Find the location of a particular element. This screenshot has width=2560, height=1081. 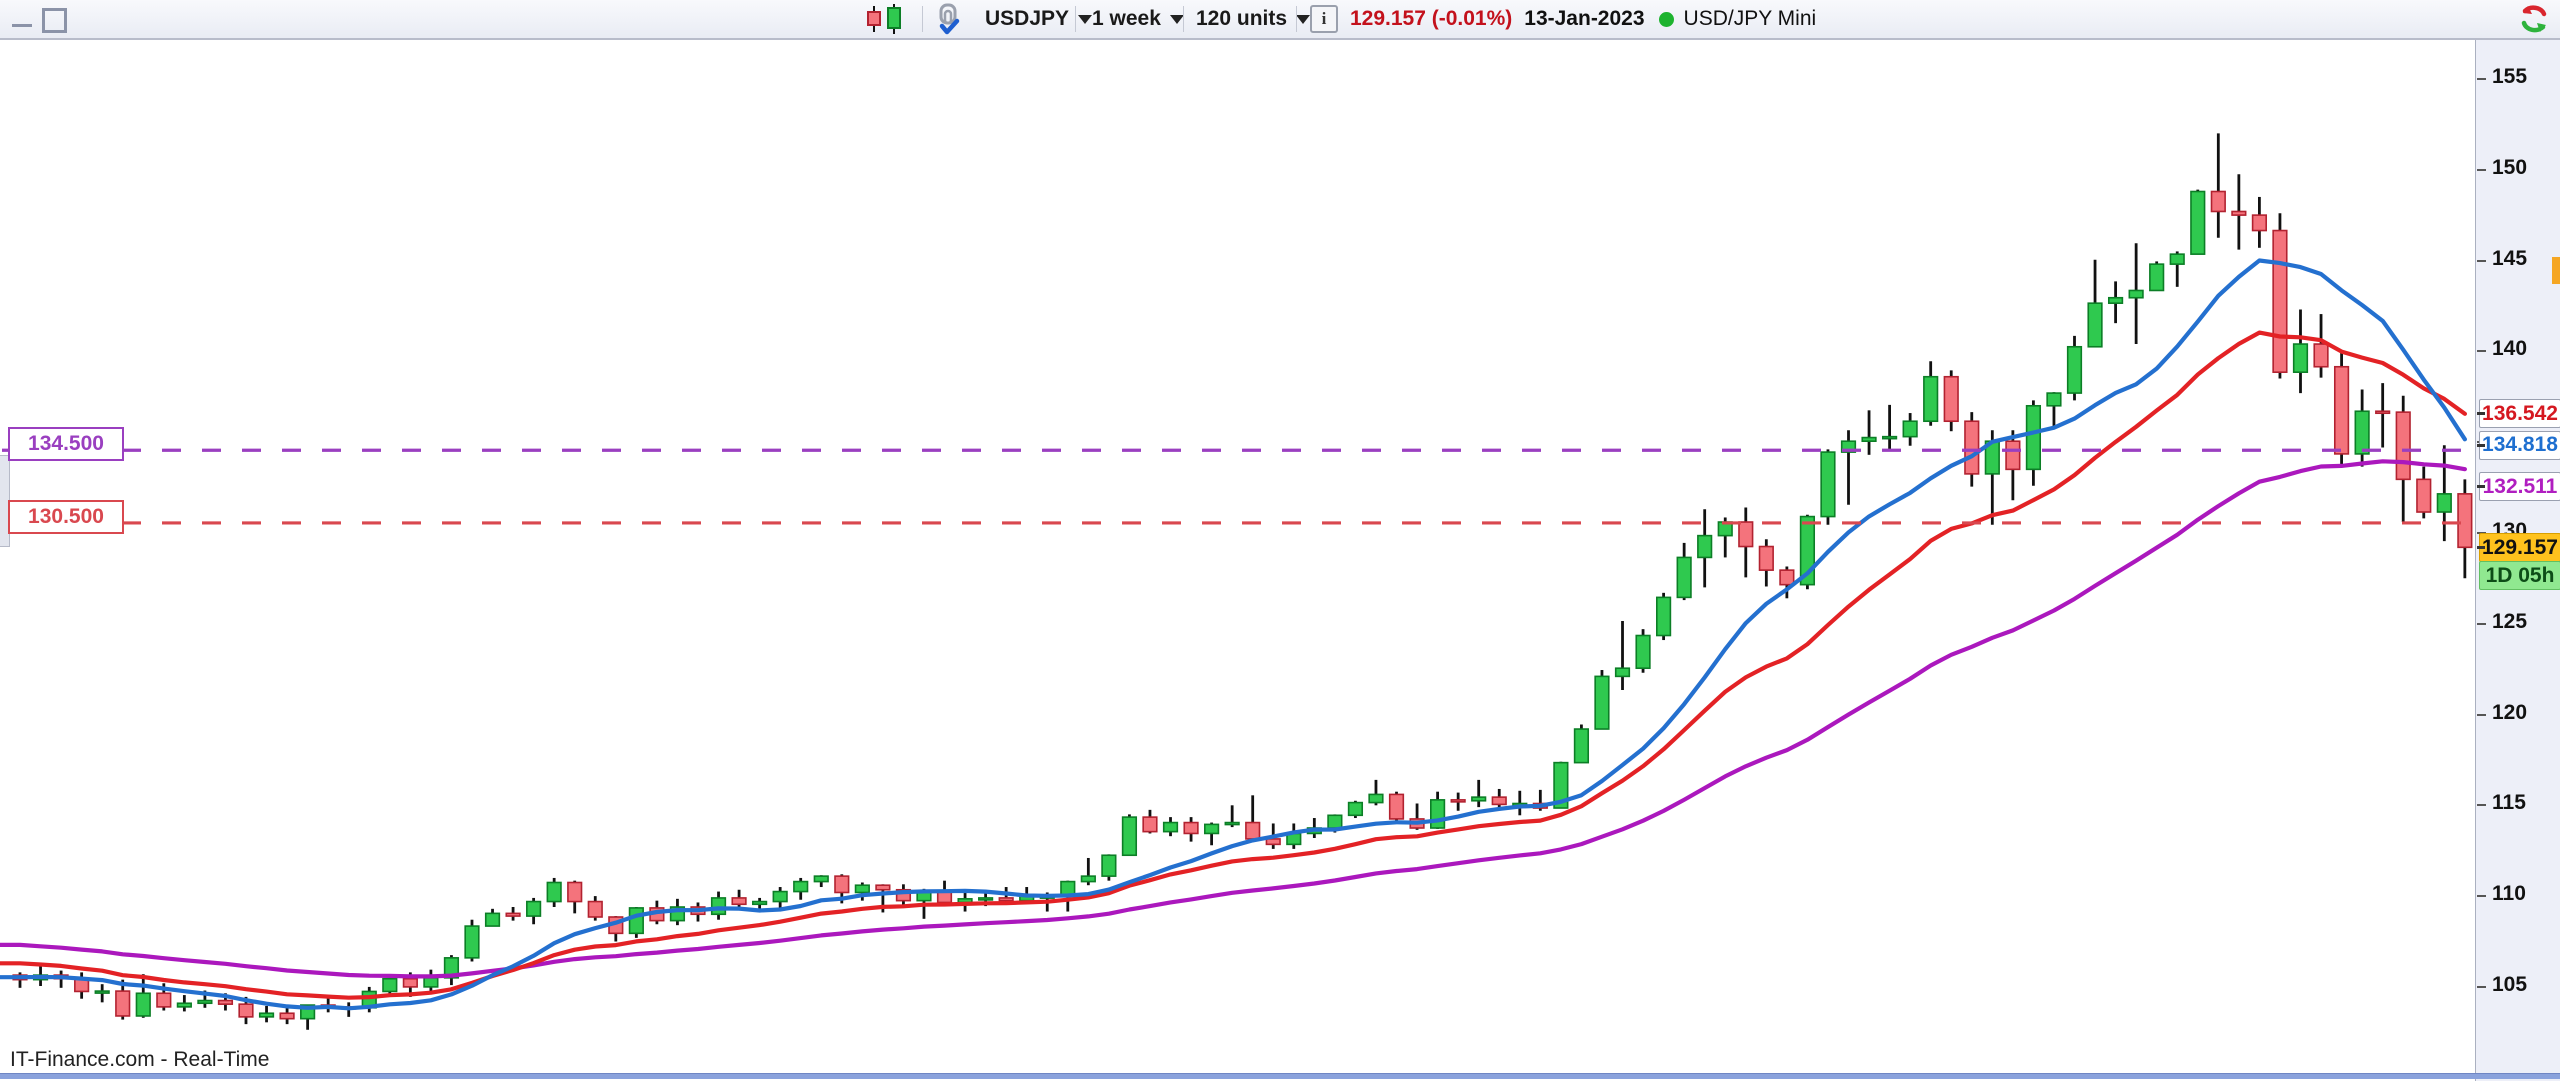

minimize-icon is located at coordinates (22, 25).